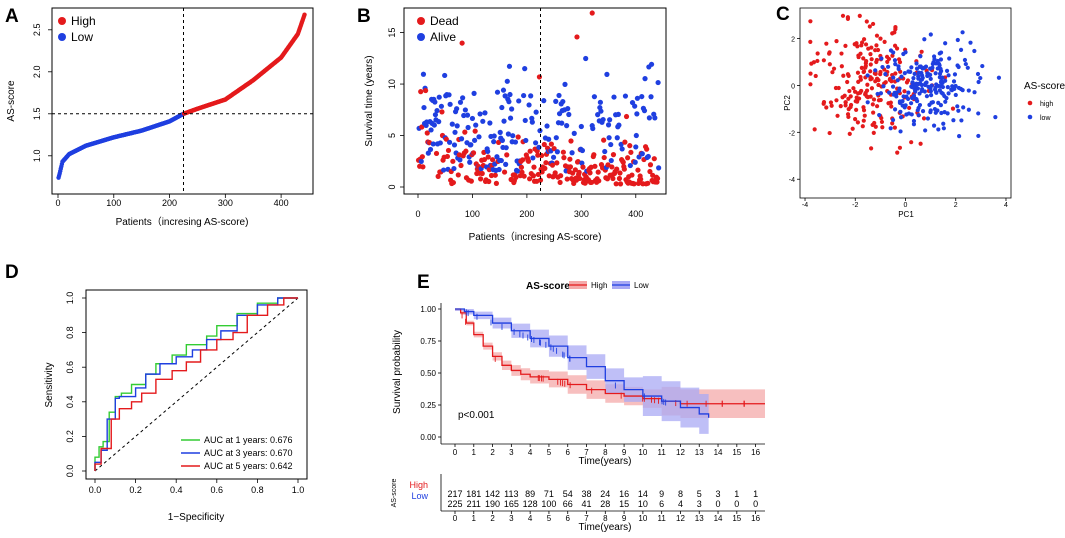  I want to click on risk-table-x-tick-label: 15, so click(736, 518).